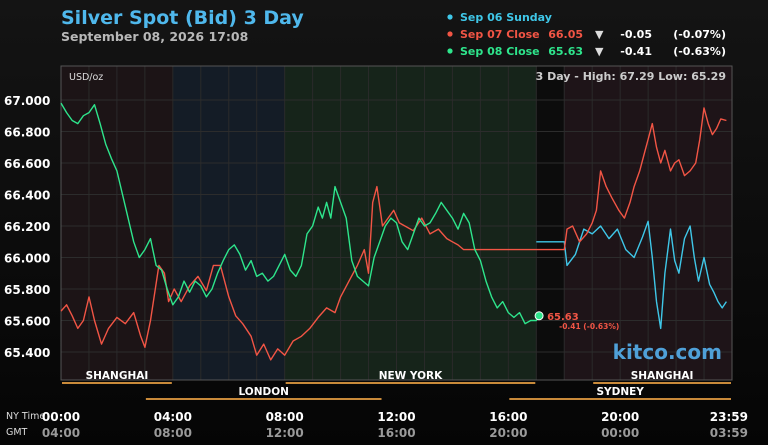 This screenshot has height=445, width=768. What do you see at coordinates (396, 417) in the screenshot?
I see `x-tick-ny: 12:00` at bounding box center [396, 417].